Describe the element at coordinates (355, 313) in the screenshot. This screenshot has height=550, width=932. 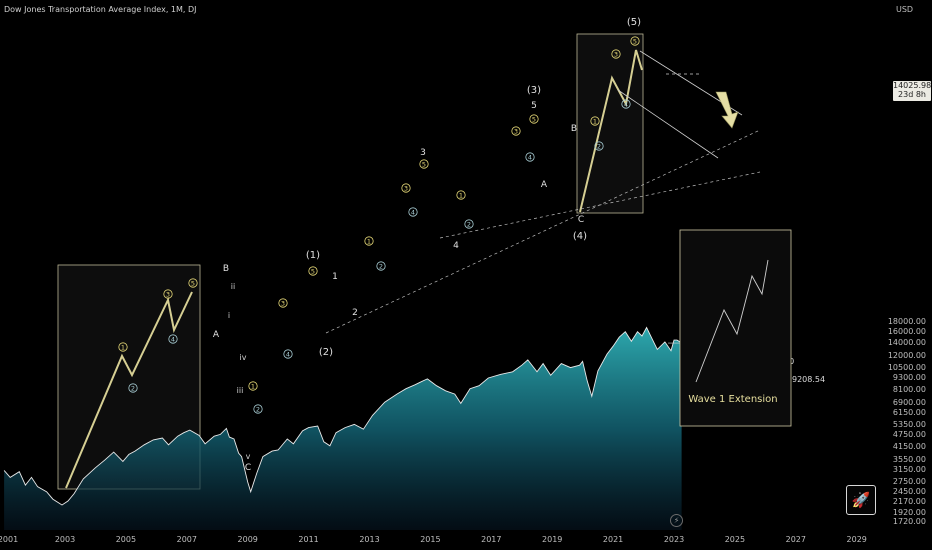
I see `intermediate-wave-label: 2` at that location.